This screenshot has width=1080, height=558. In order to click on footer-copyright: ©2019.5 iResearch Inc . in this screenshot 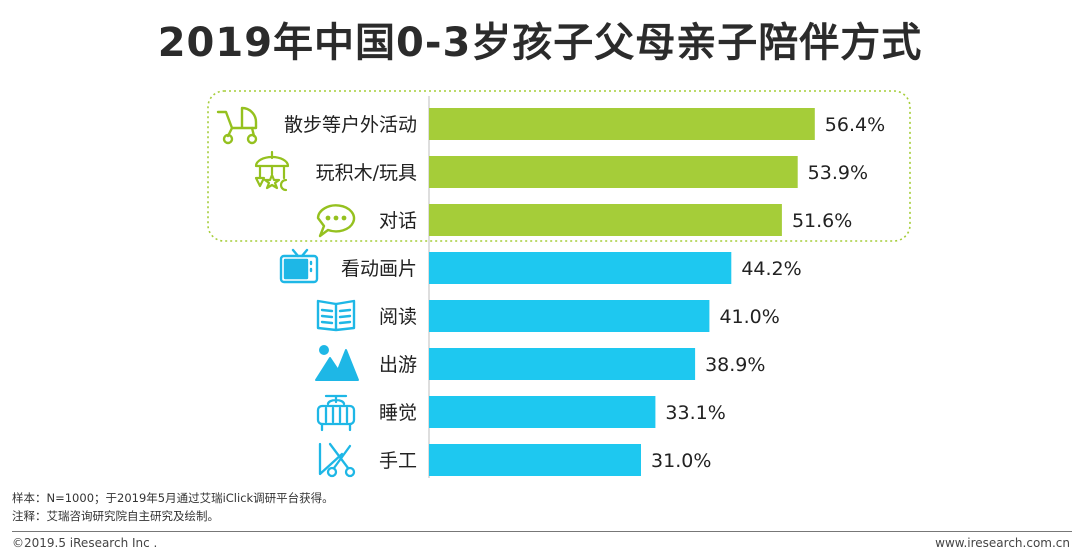, I will do `click(85, 543)`.